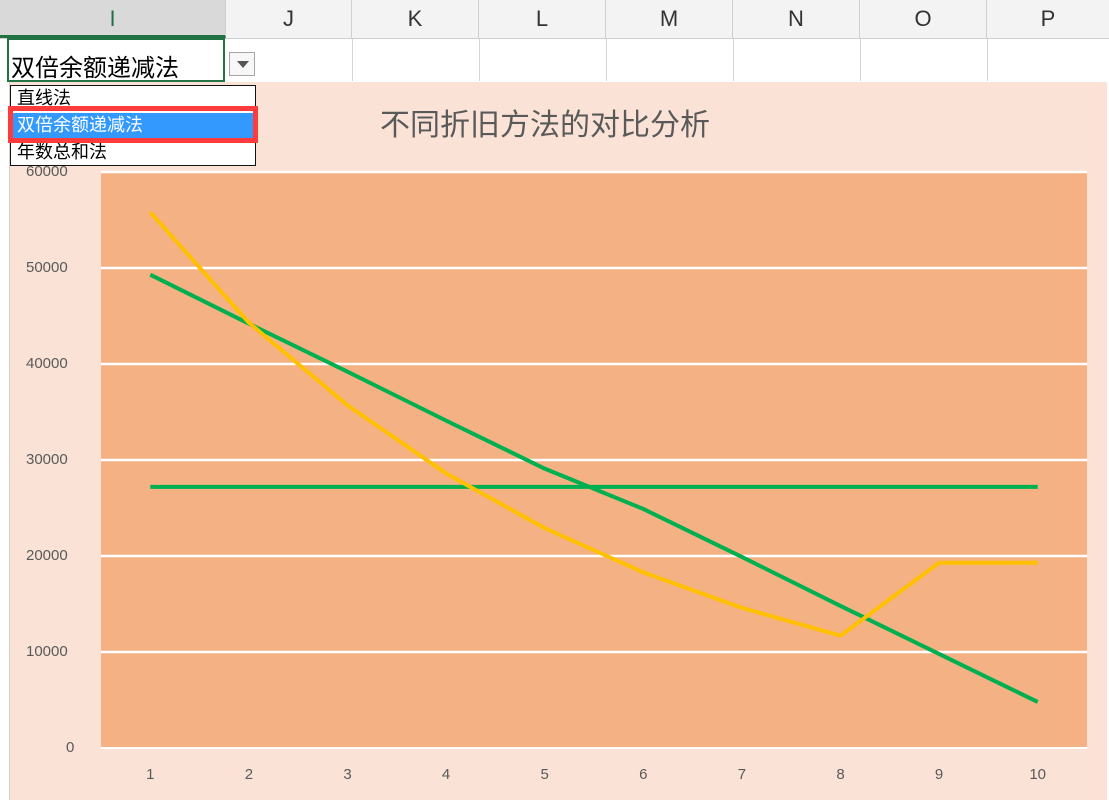 This screenshot has height=802, width=1109. What do you see at coordinates (47, 267) in the screenshot?
I see `y-tick-label: 50000` at bounding box center [47, 267].